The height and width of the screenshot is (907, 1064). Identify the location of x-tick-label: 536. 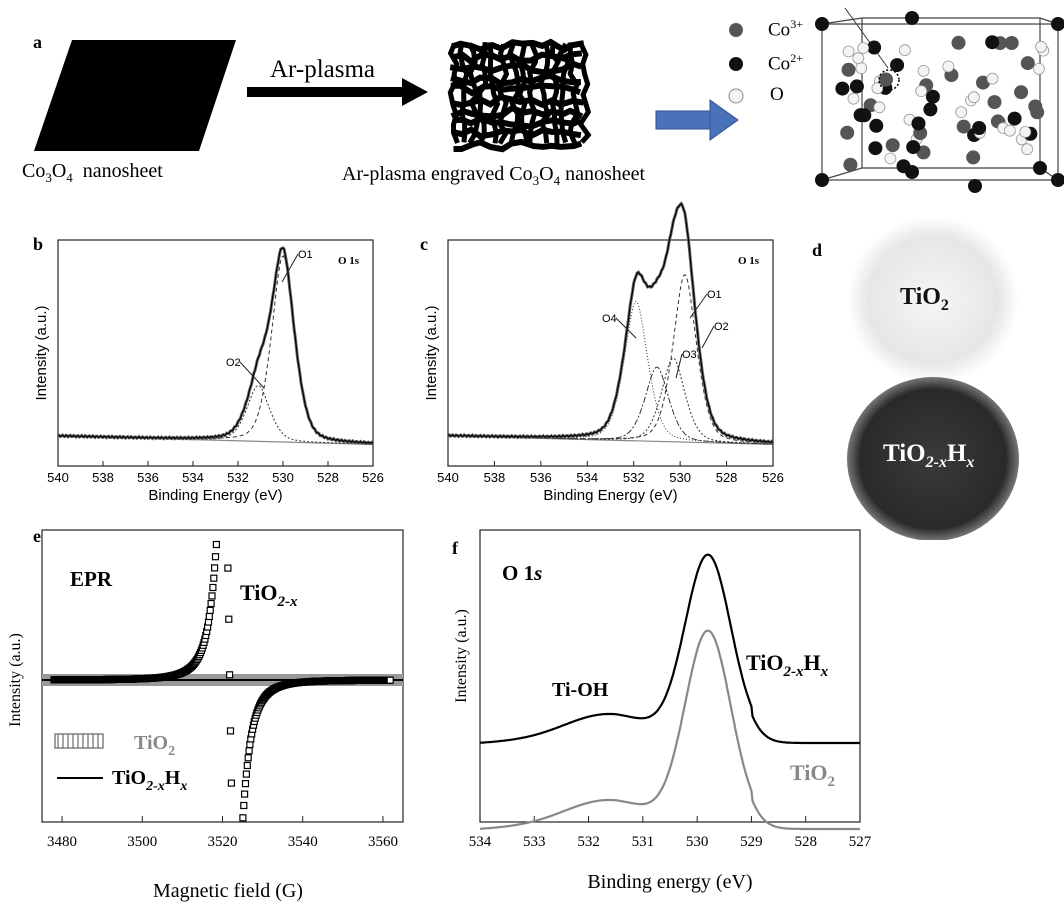
(541, 477).